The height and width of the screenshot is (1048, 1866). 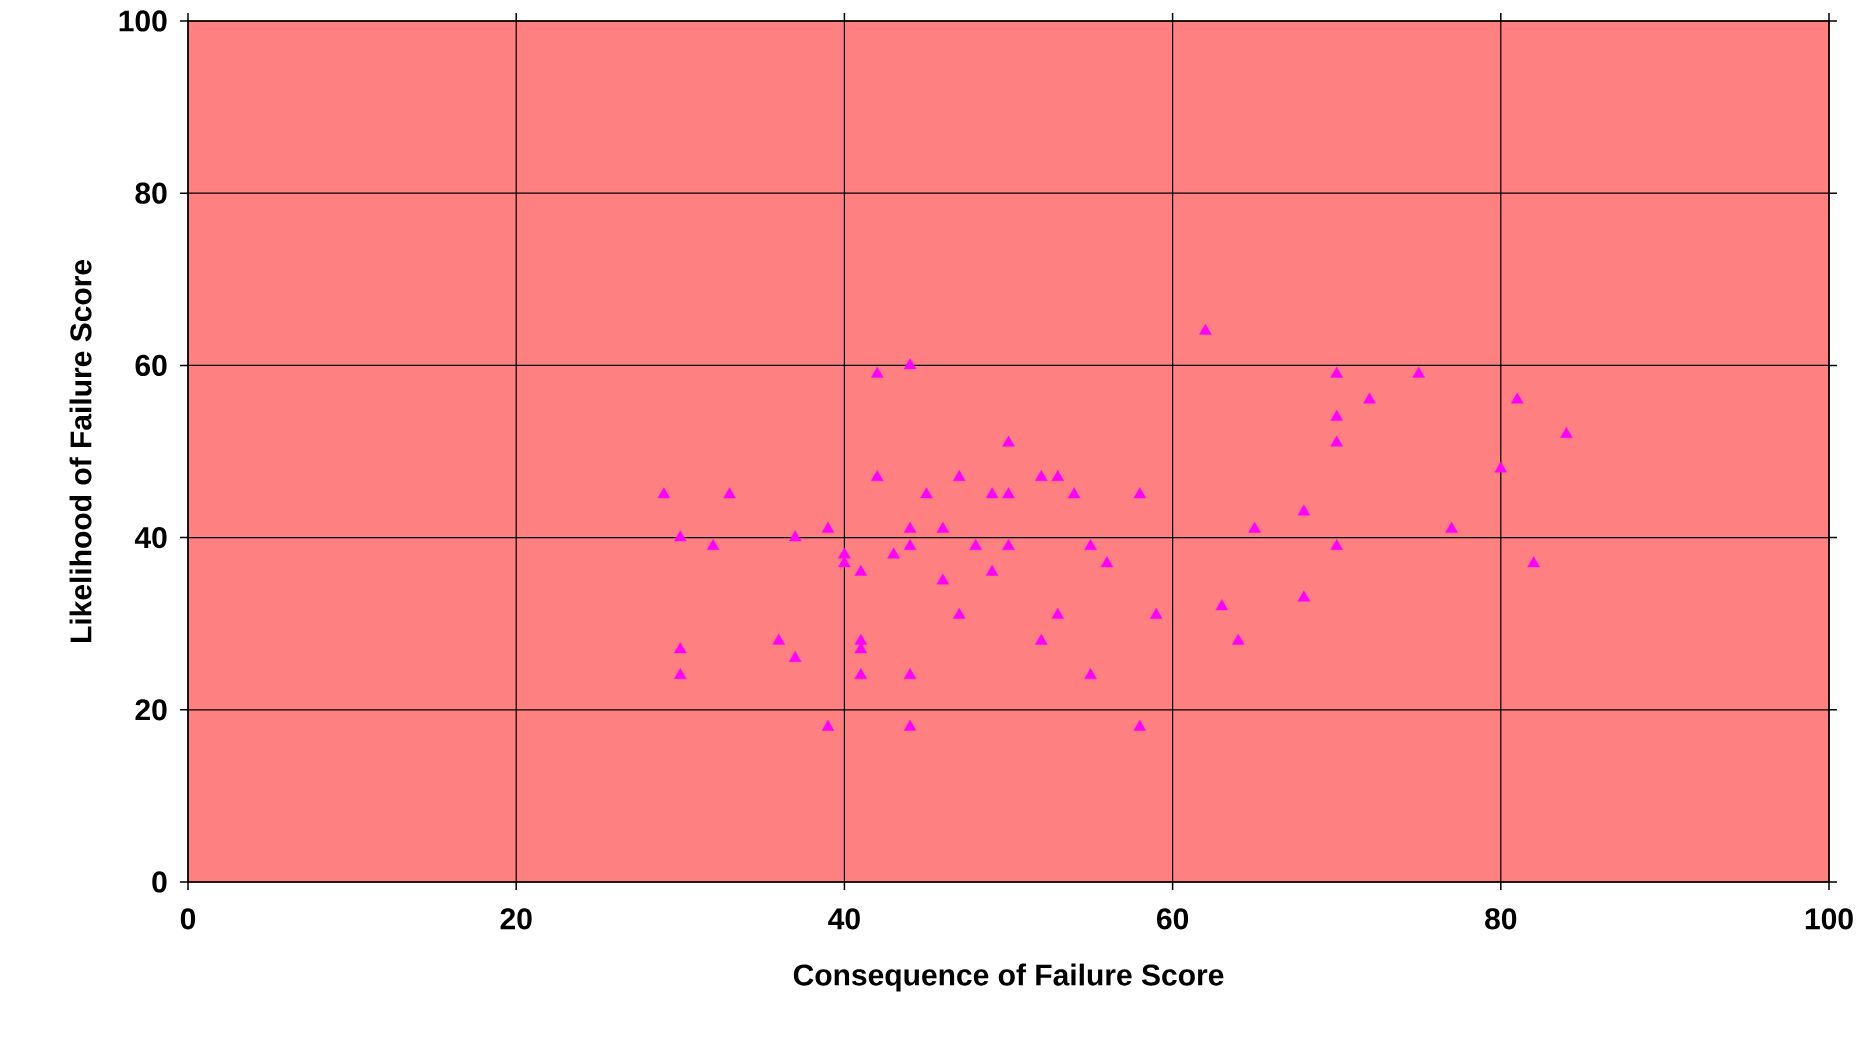 What do you see at coordinates (1501, 919) in the screenshot?
I see `x-tick-label: 80` at bounding box center [1501, 919].